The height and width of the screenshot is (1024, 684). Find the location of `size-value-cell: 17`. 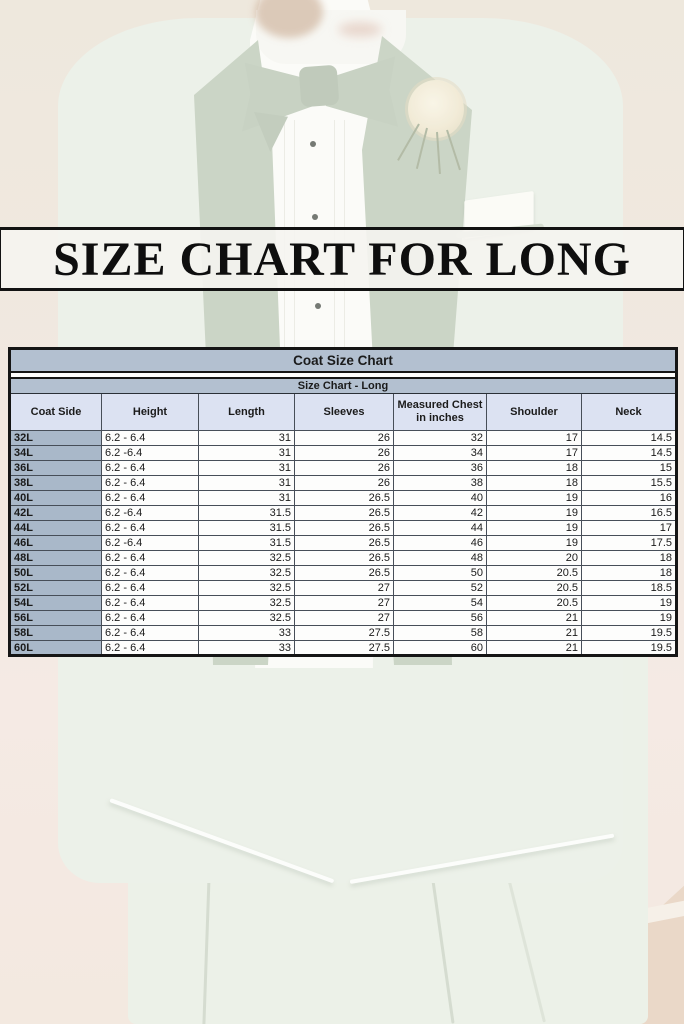

size-value-cell: 17 is located at coordinates (534, 438).